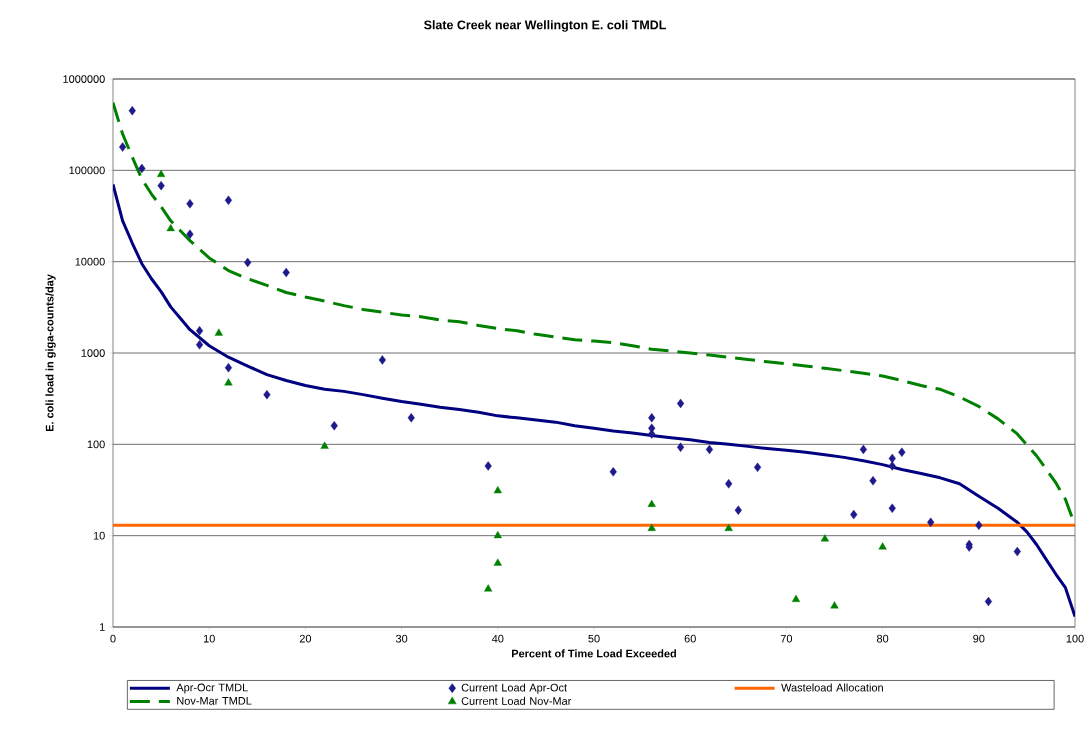  Describe the element at coordinates (113, 638) in the screenshot. I see `x-tick-label: 0` at that location.